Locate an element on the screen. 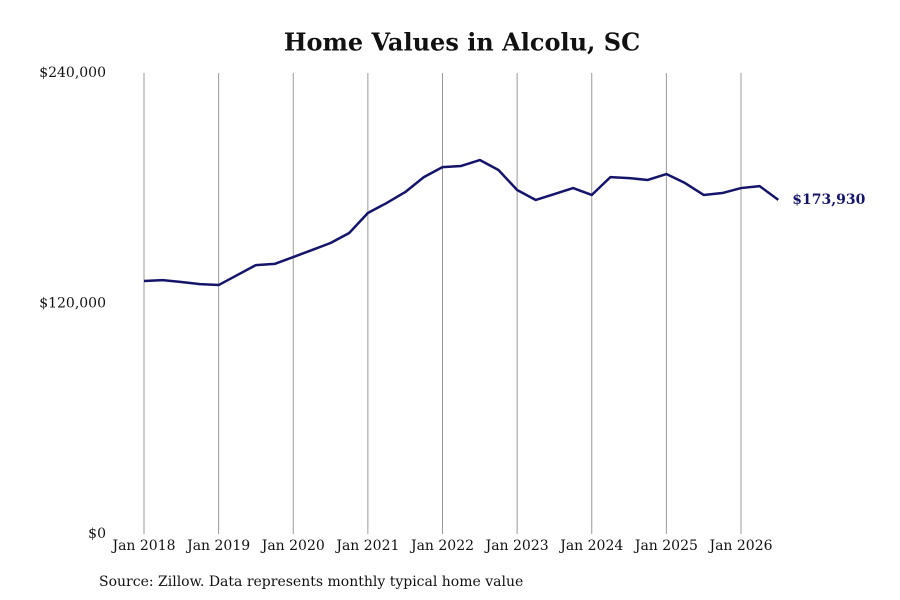 Image resolution: width=900 pixels, height=600 pixels. chart-title: Home Values in Alcolu, SC is located at coordinates (462, 42).